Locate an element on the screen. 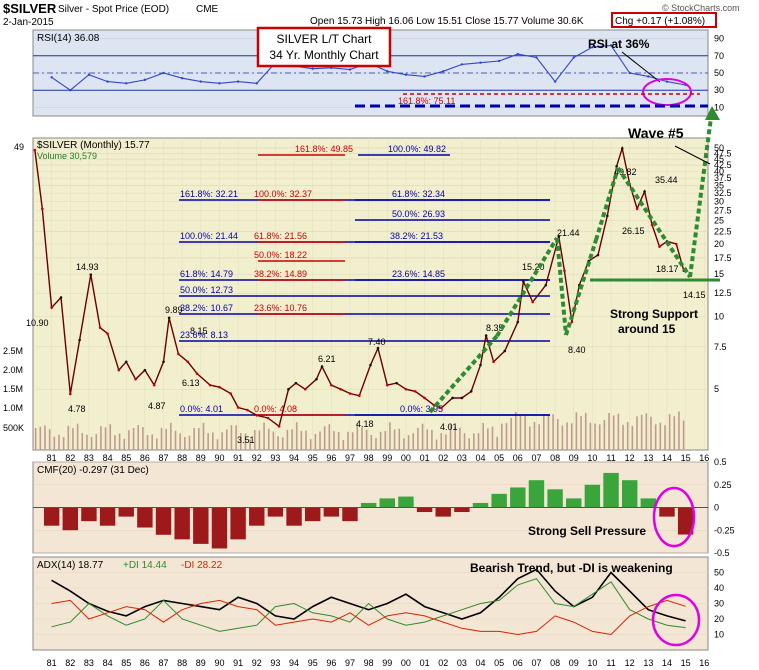 The width and height of the screenshot is (759, 670). pivot-label: 18.17 is located at coordinates (667, 269).